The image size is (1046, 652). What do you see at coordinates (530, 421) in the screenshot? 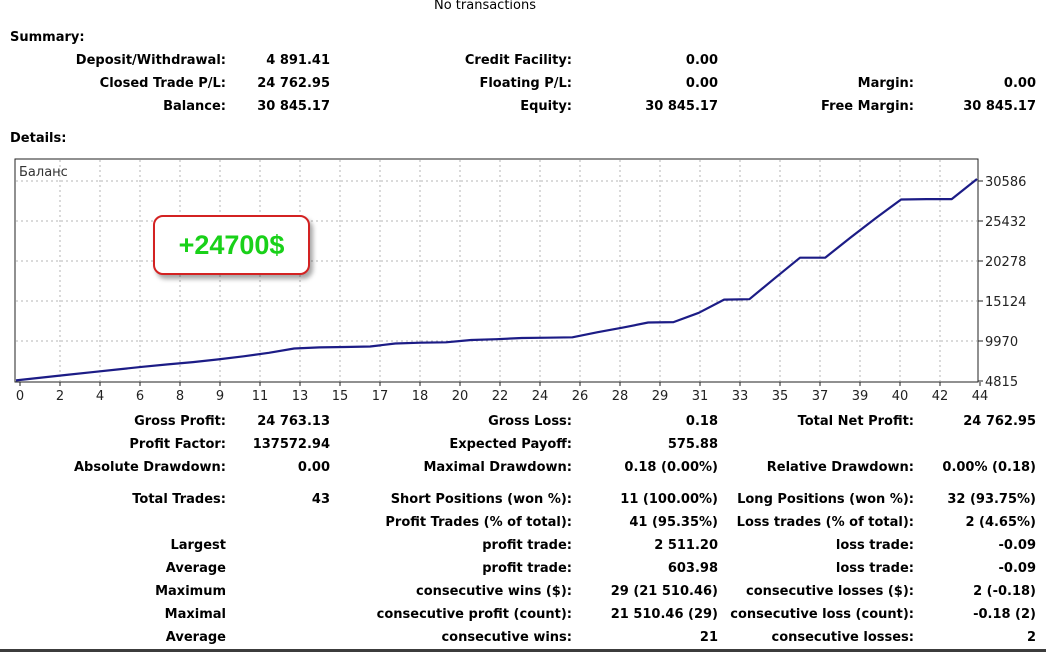
I see `stat-label: Gross Loss:` at bounding box center [530, 421].